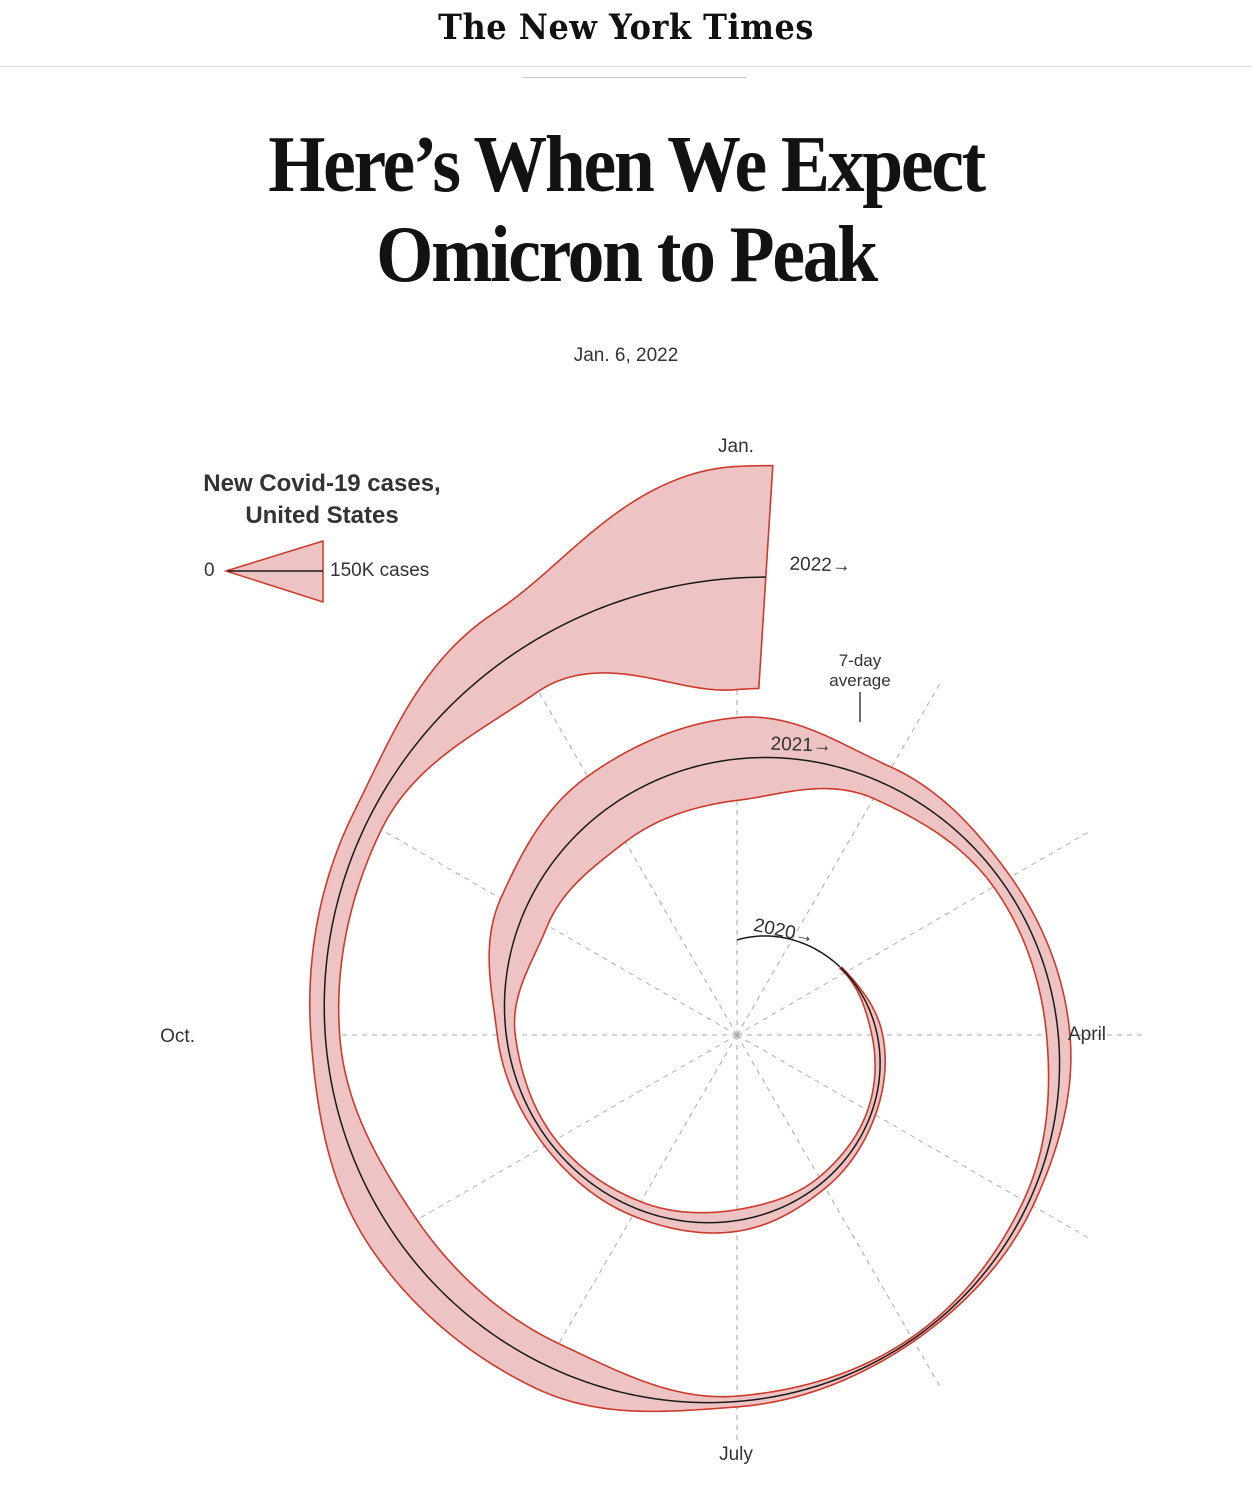 This screenshot has width=1252, height=1512. What do you see at coordinates (209, 570) in the screenshot?
I see `legend-zero-label: 0` at bounding box center [209, 570].